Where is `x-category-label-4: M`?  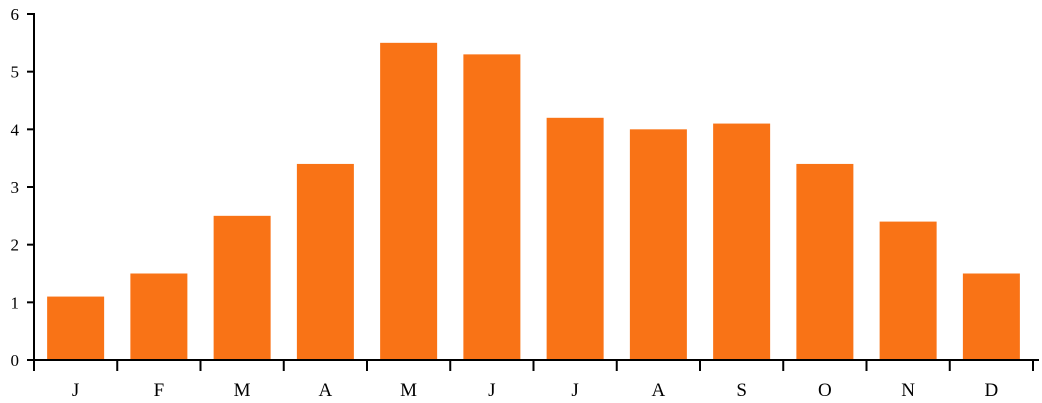 x-category-label-4: M is located at coordinates (408, 390).